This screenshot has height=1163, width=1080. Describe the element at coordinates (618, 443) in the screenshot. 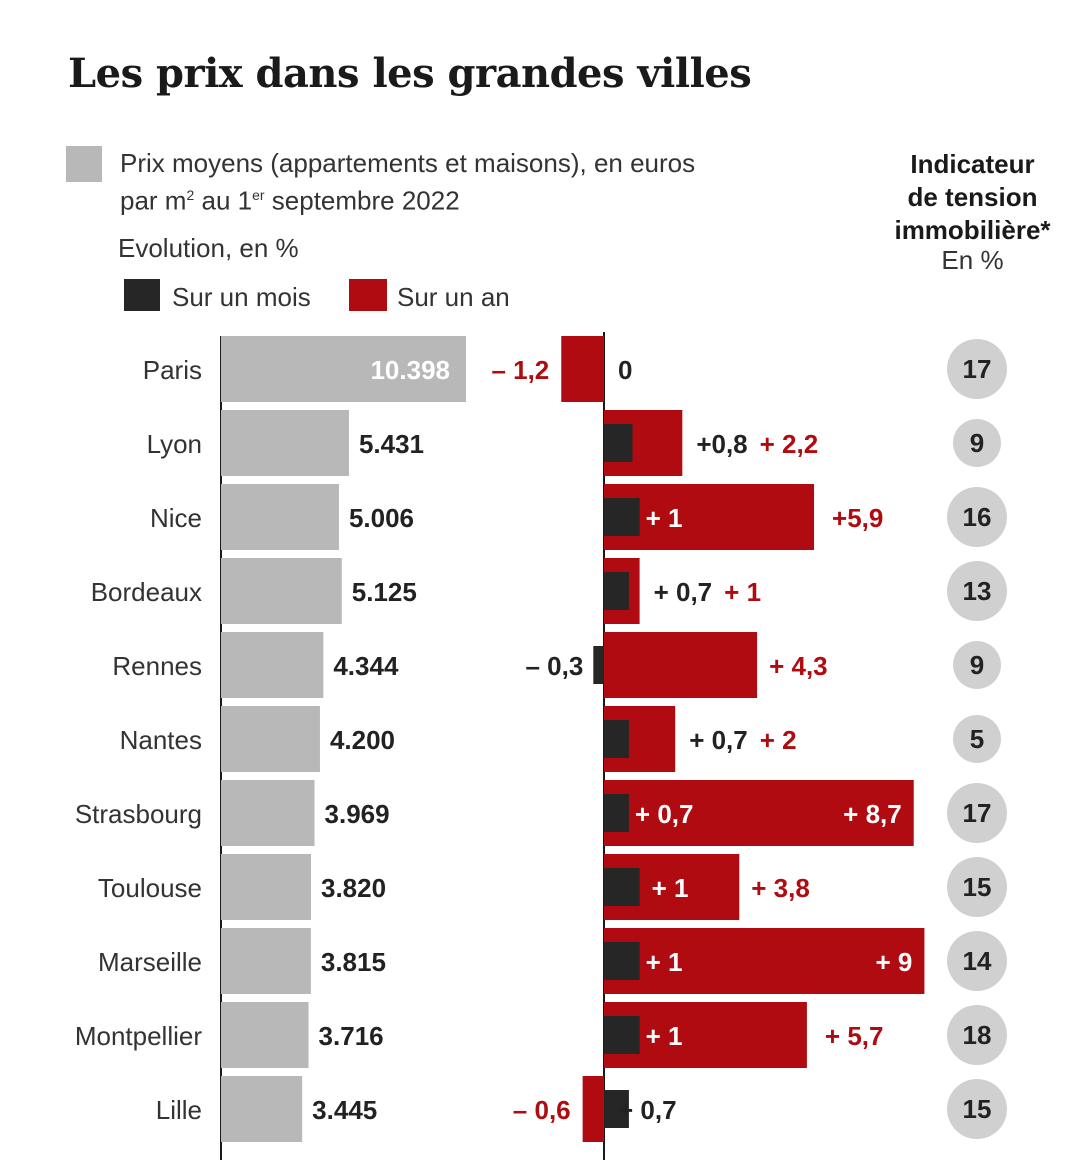

I see `month-bar-lyon` at that location.